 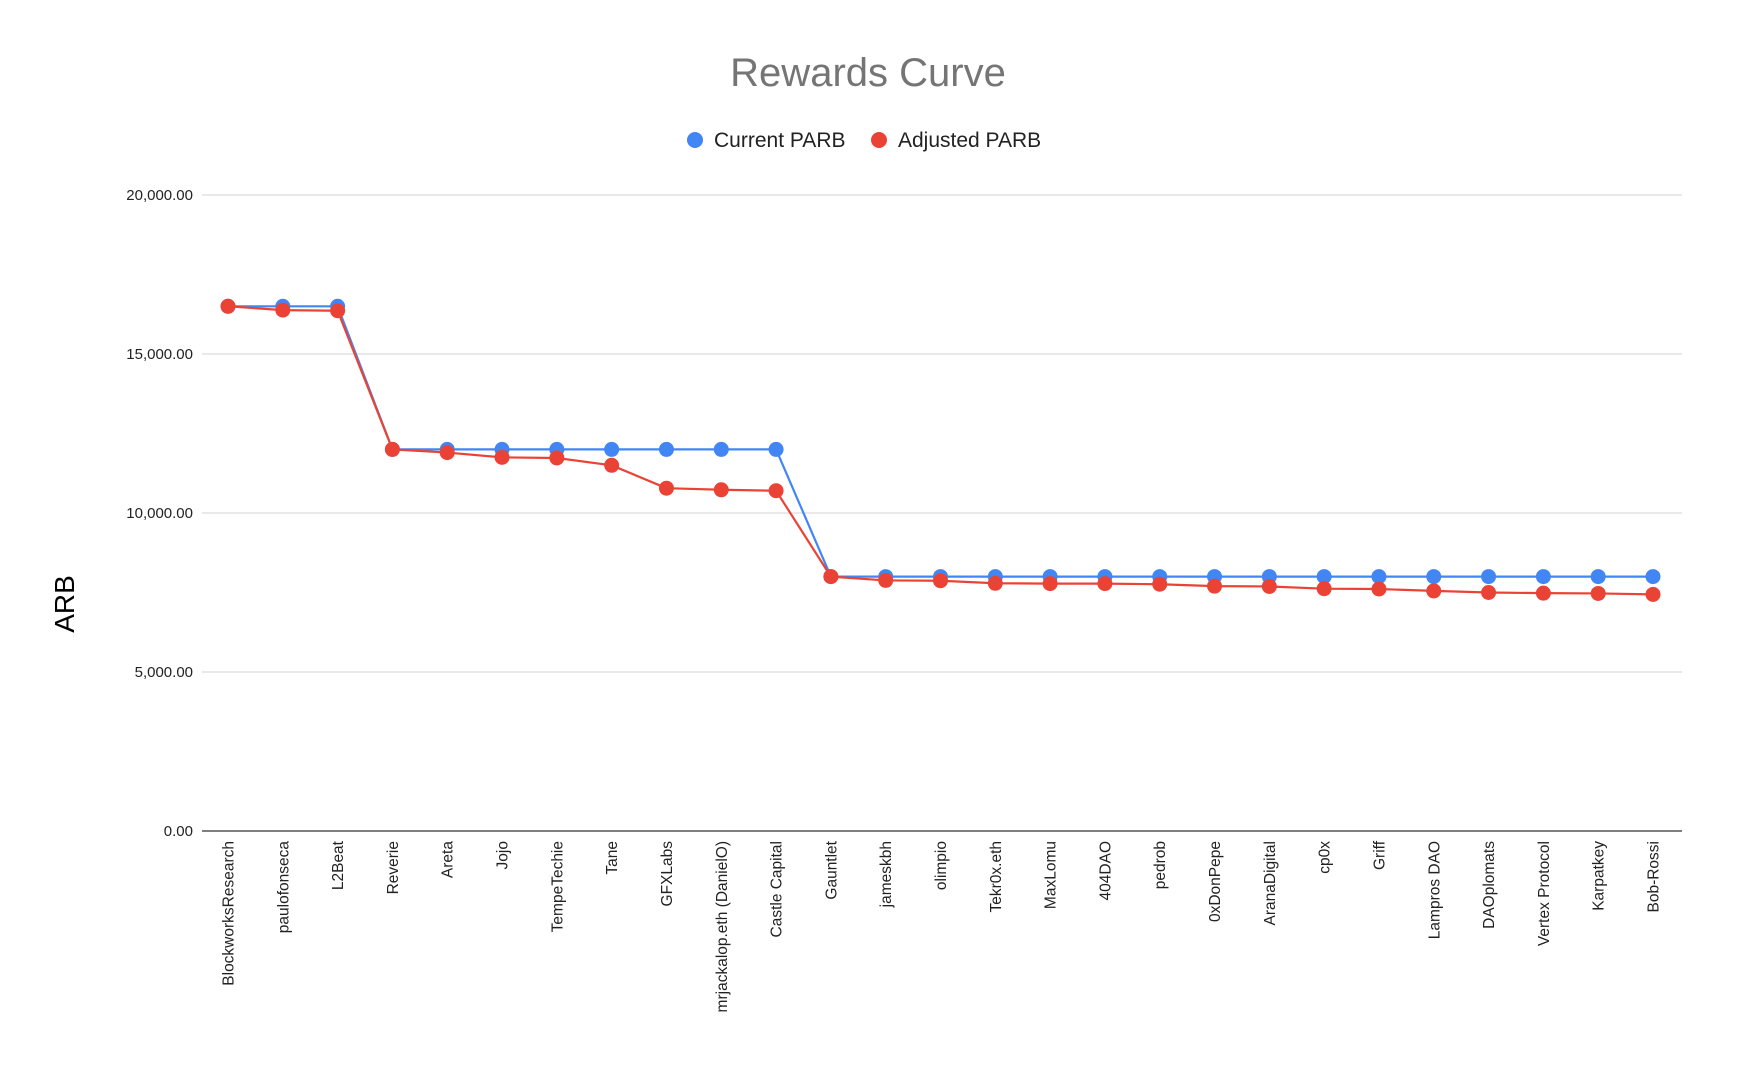 What do you see at coordinates (1653, 577) in the screenshot?
I see `data-point-current-parb-bob-rossi` at bounding box center [1653, 577].